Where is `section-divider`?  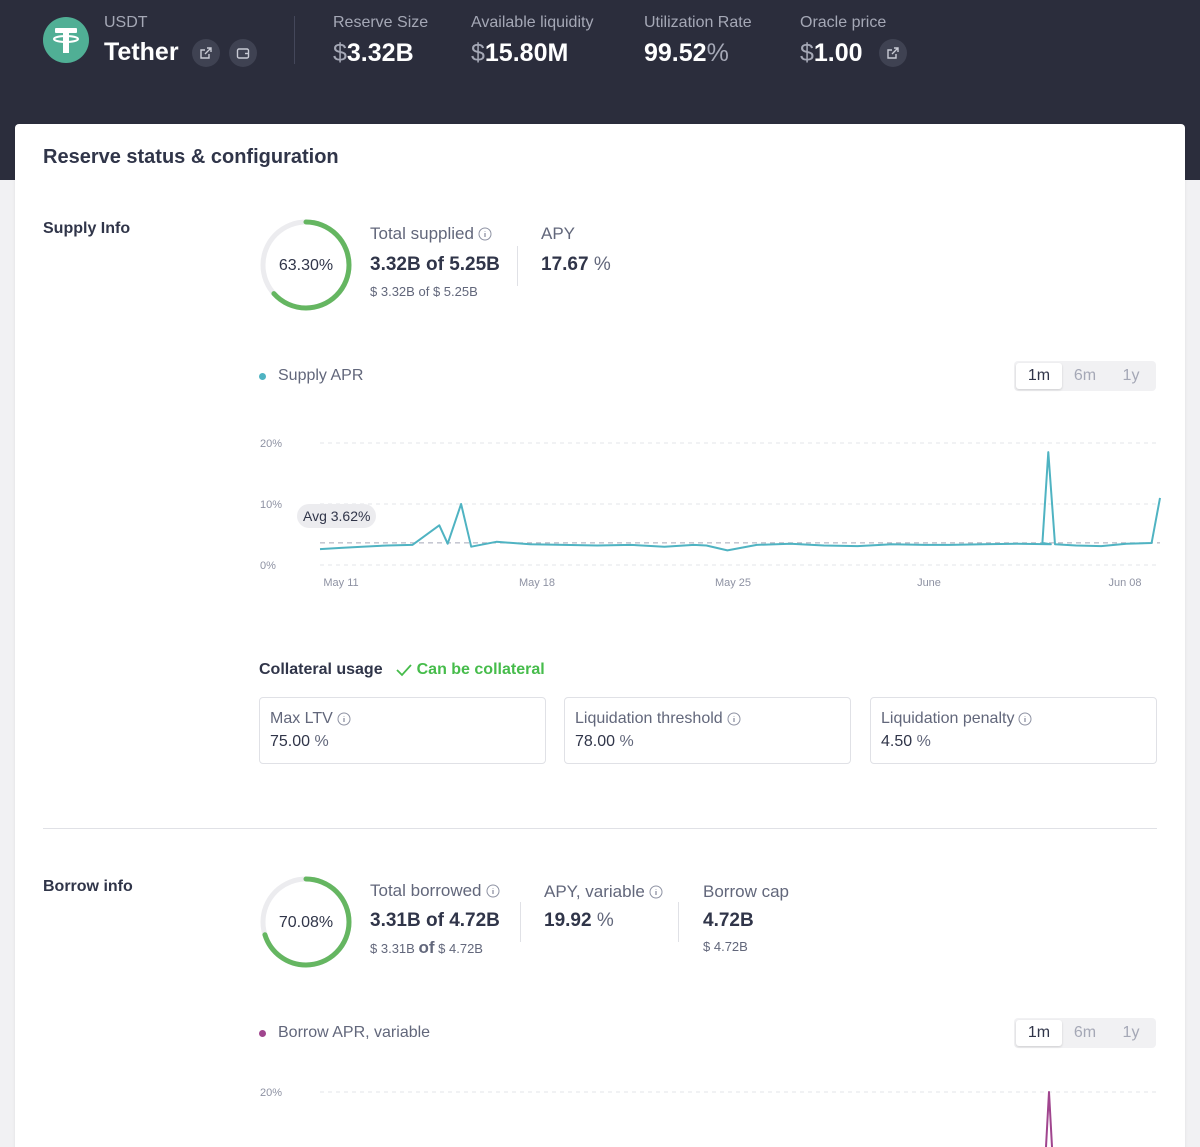
section-divider is located at coordinates (600, 828).